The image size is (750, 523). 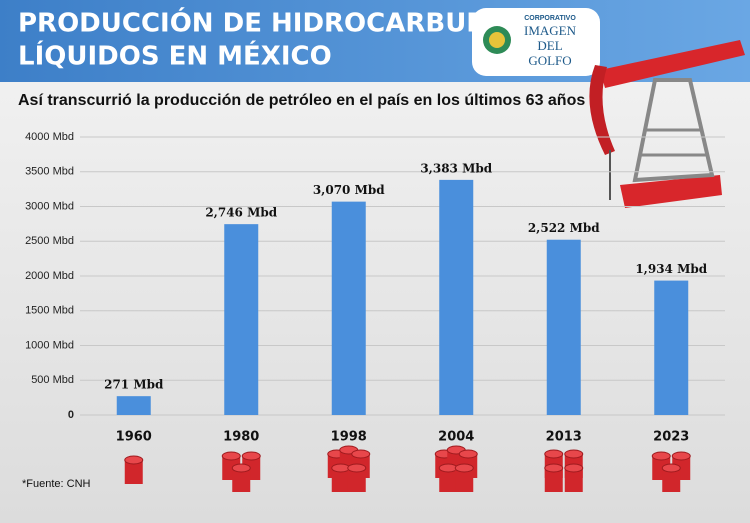 I want to click on x-tick-label: 1998, so click(x=349, y=437).